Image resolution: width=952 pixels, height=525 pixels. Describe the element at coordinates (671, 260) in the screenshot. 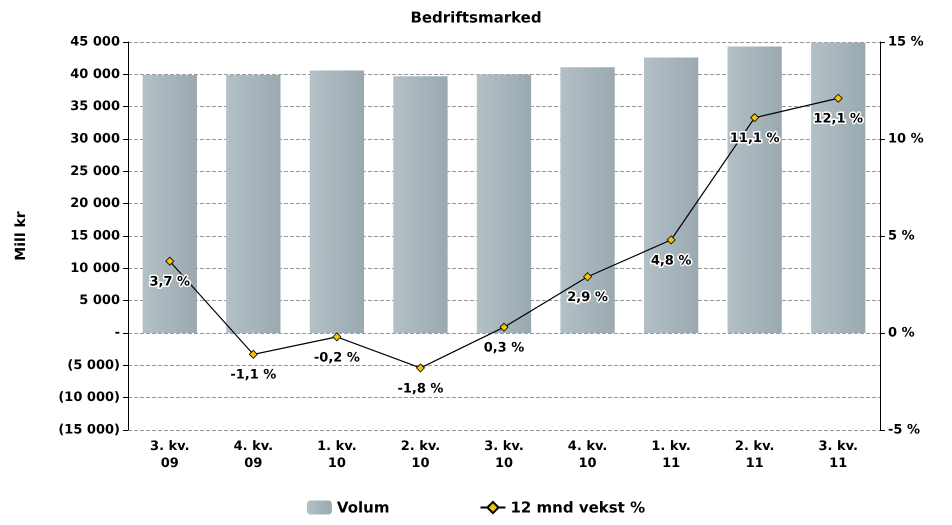

I see `data-label: 4,8 %` at that location.